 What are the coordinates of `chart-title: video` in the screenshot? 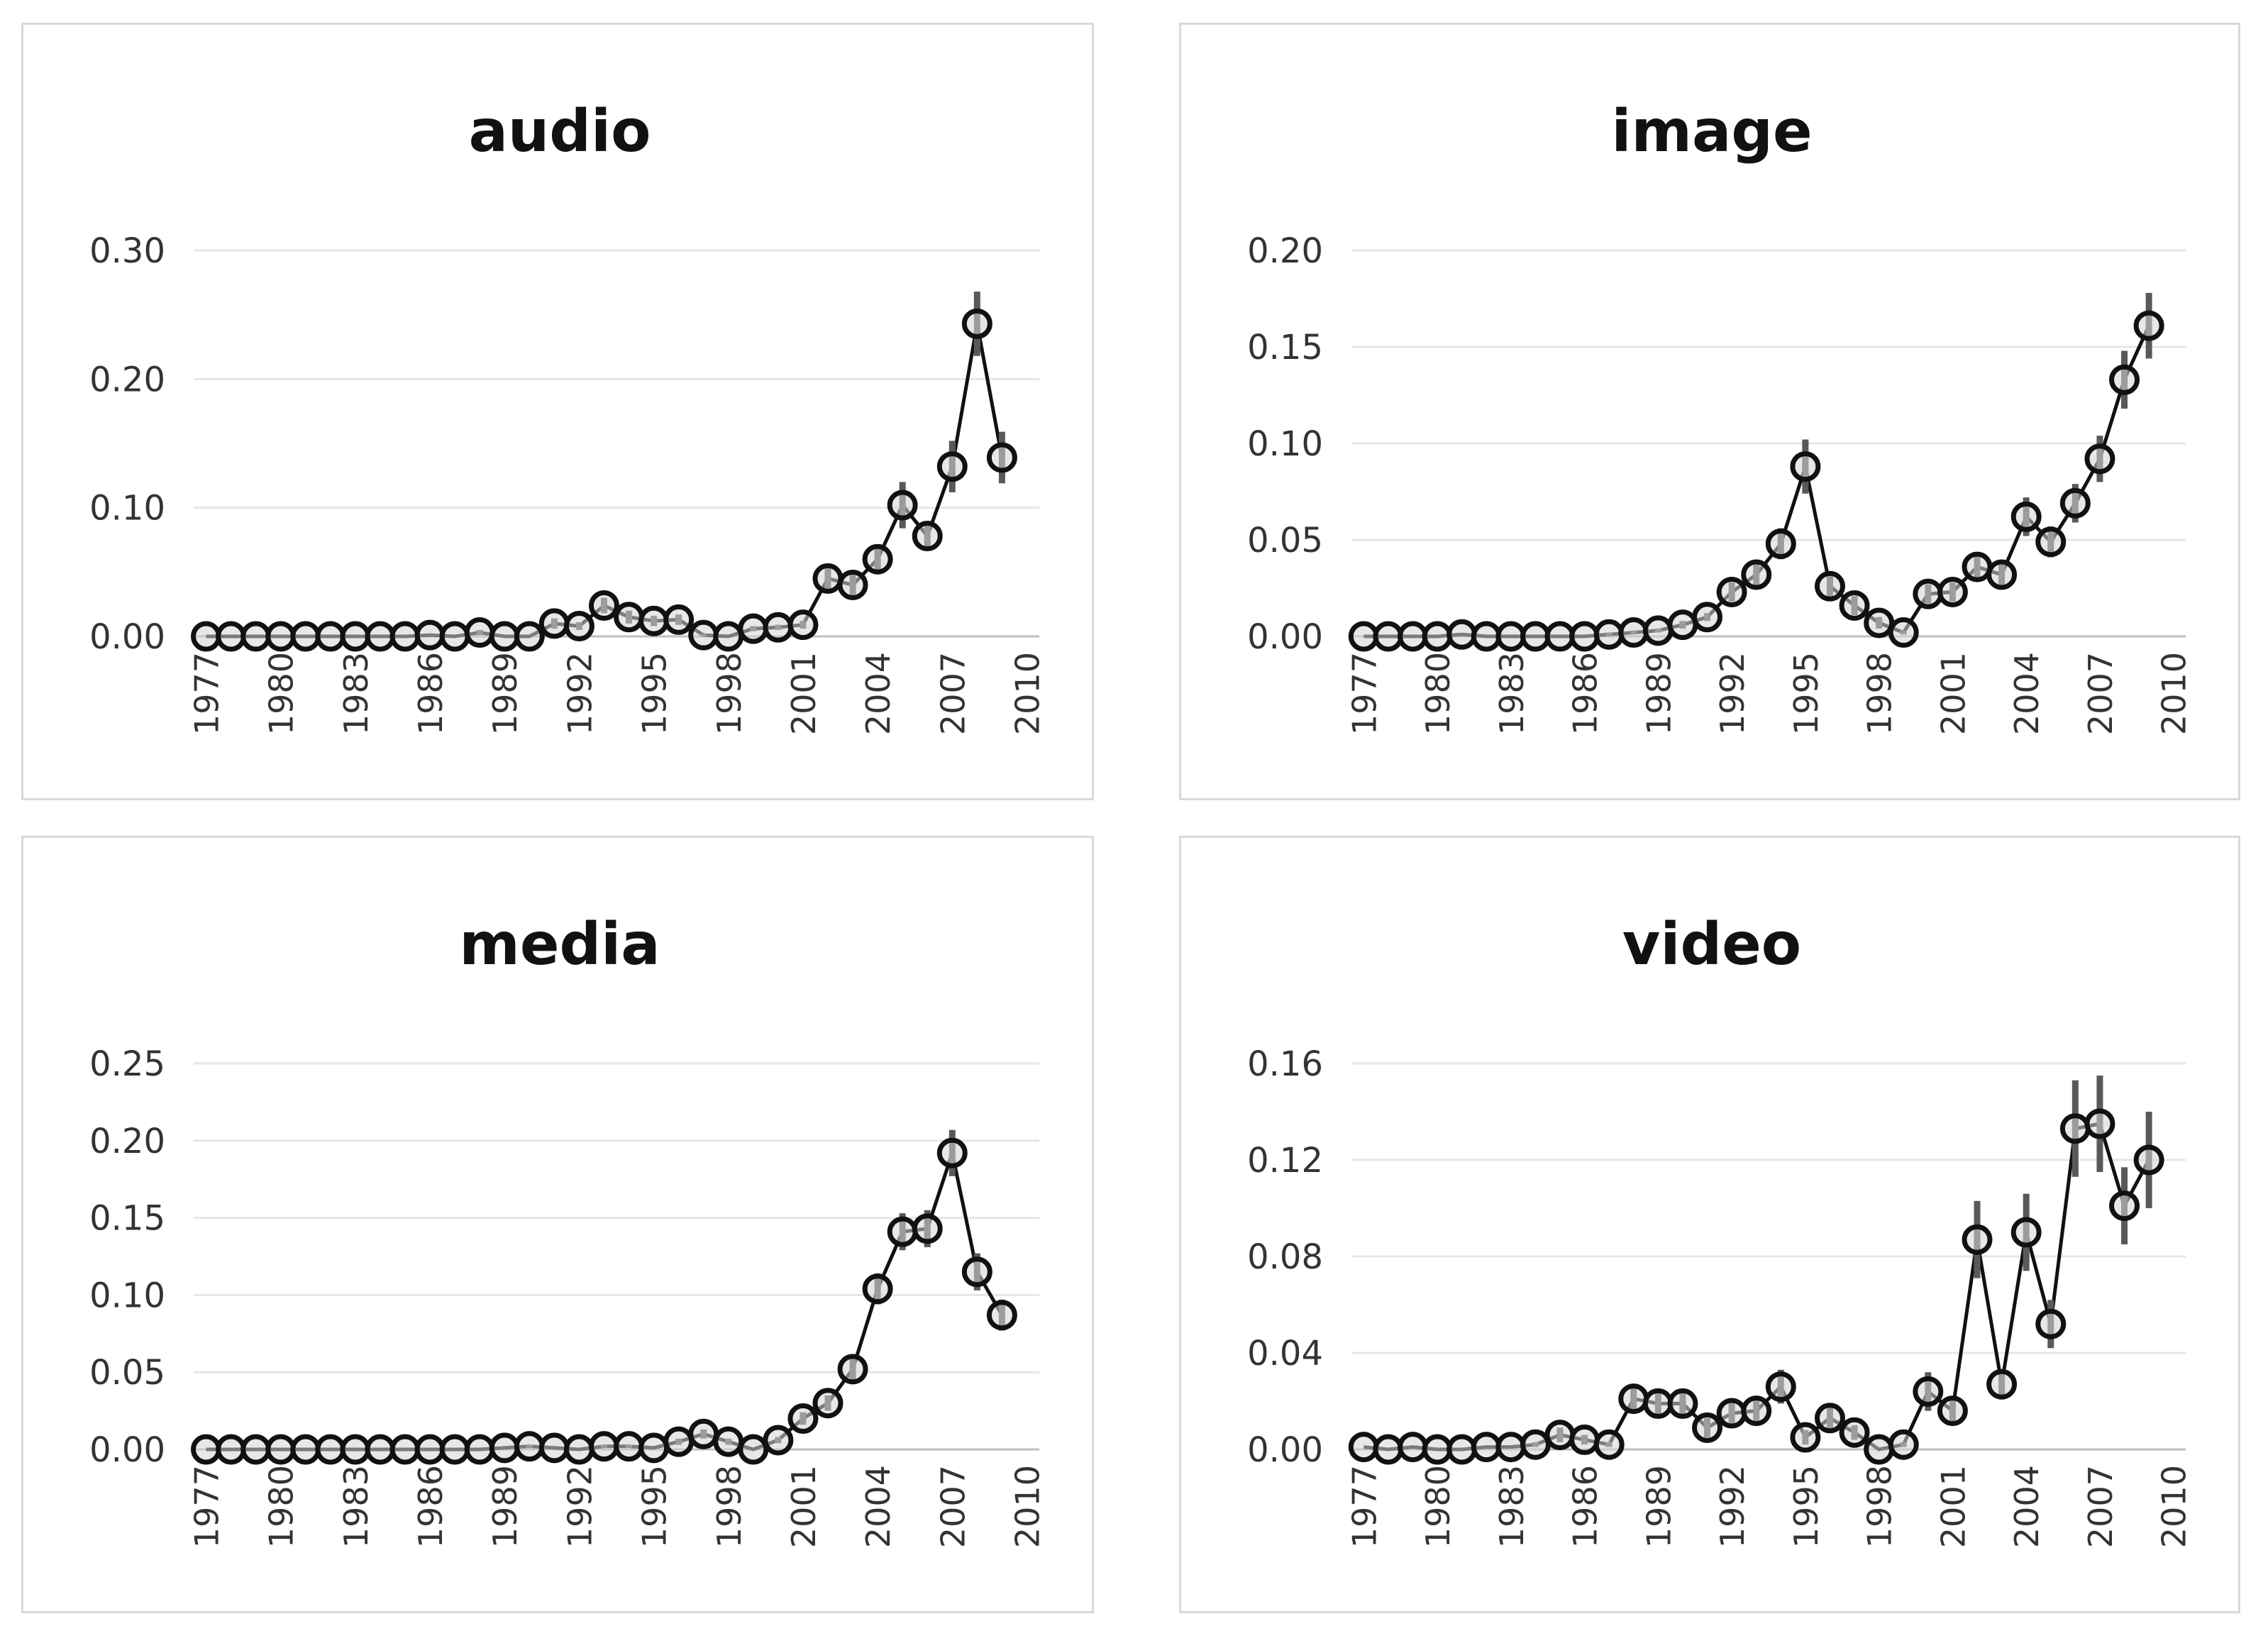 It's located at (1711, 944).